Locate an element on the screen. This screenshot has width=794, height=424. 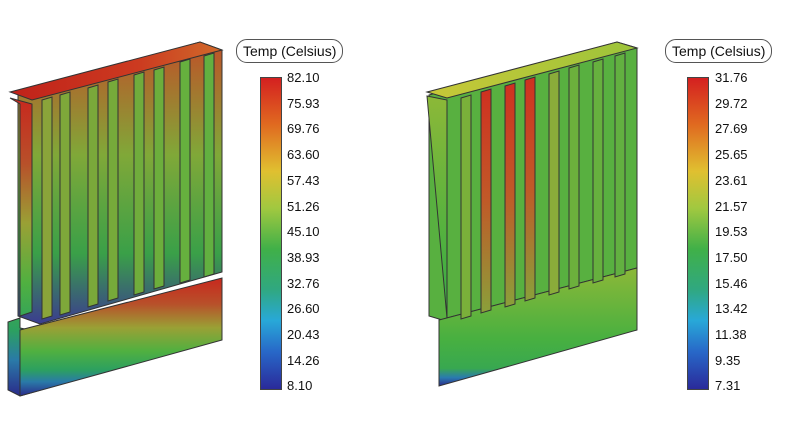
left-tick-label: 14.26 is located at coordinates (303, 360).